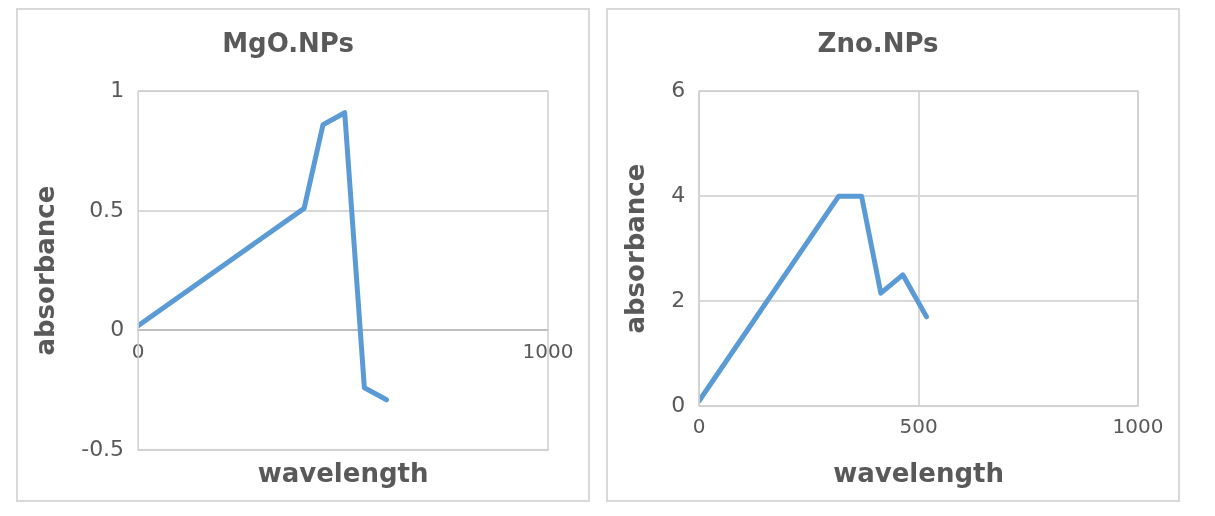 Image resolution: width=1215 pixels, height=516 pixels. What do you see at coordinates (918, 426) in the screenshot?
I see `x-tick-label: 500` at bounding box center [918, 426].